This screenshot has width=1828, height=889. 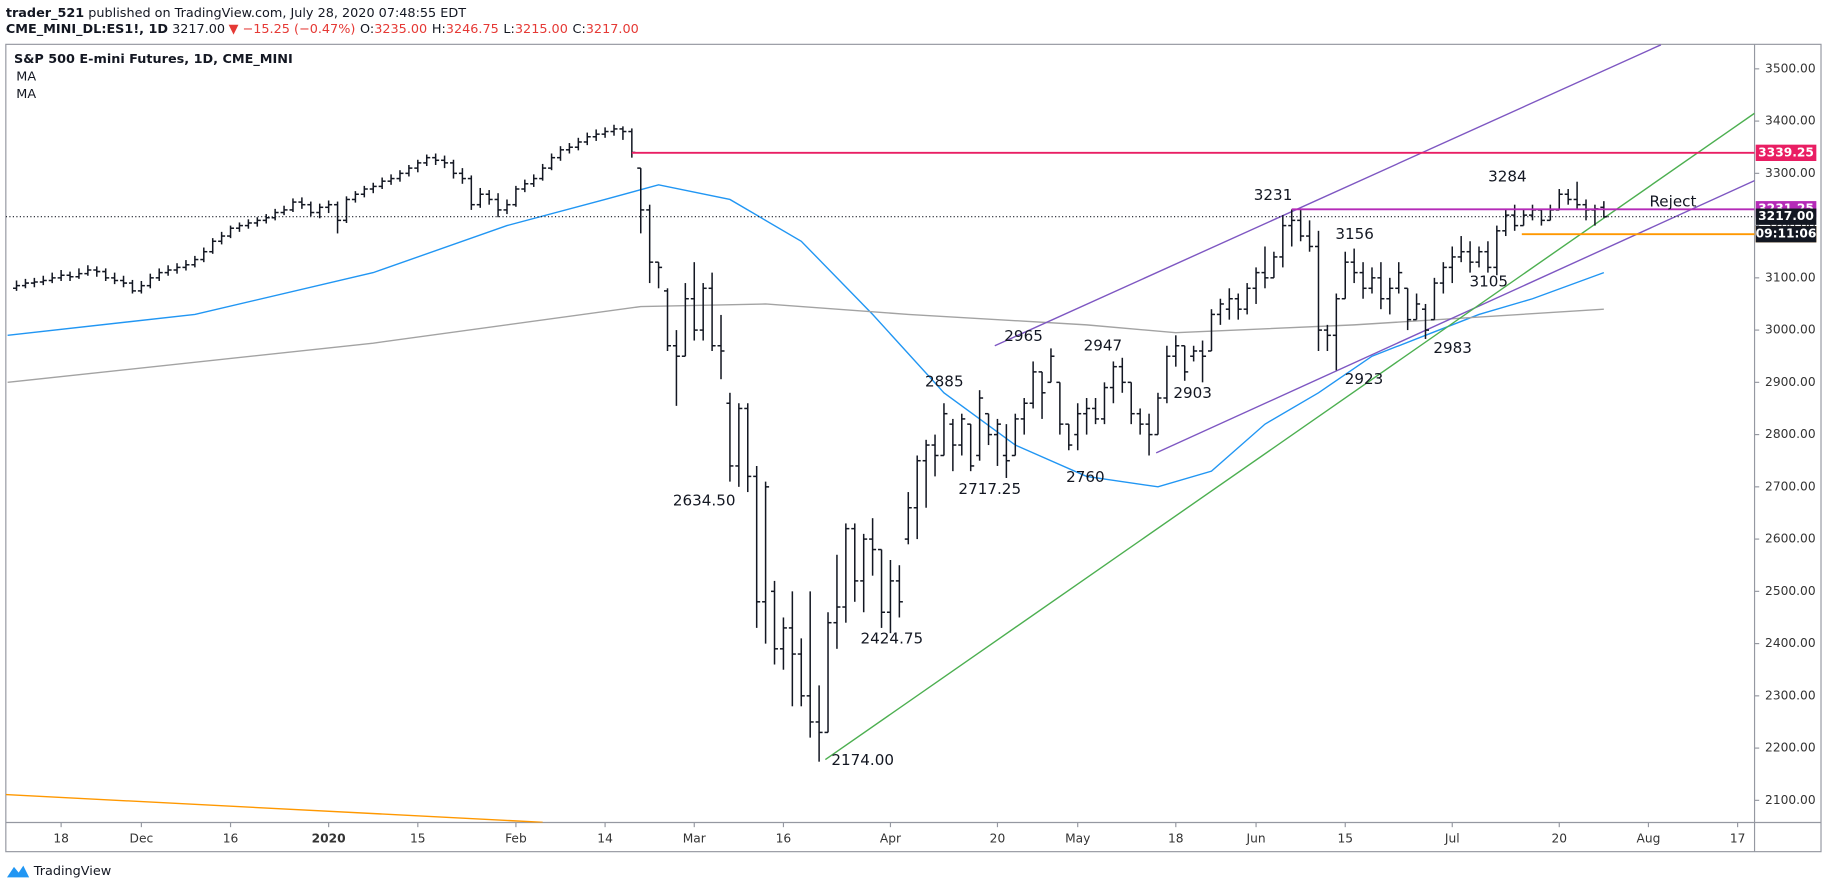 I want to click on y-tick-label: 3000.00, so click(x=1790, y=330).